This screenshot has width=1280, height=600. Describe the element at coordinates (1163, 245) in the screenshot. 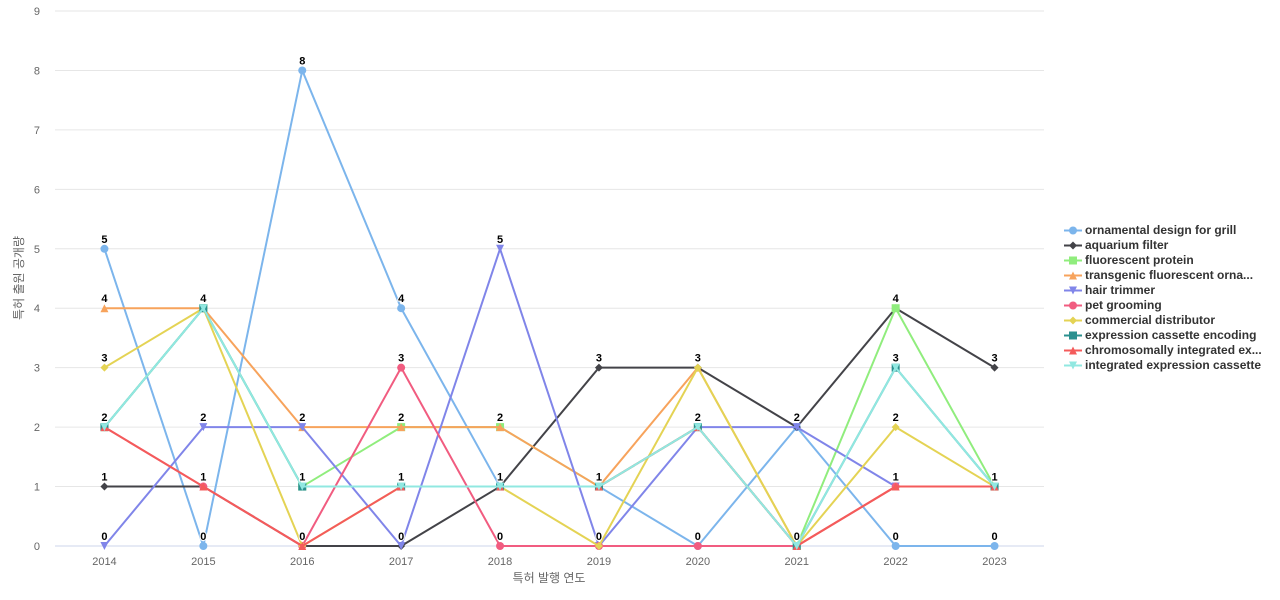

I see `legend-item: aquarium filter` at that location.